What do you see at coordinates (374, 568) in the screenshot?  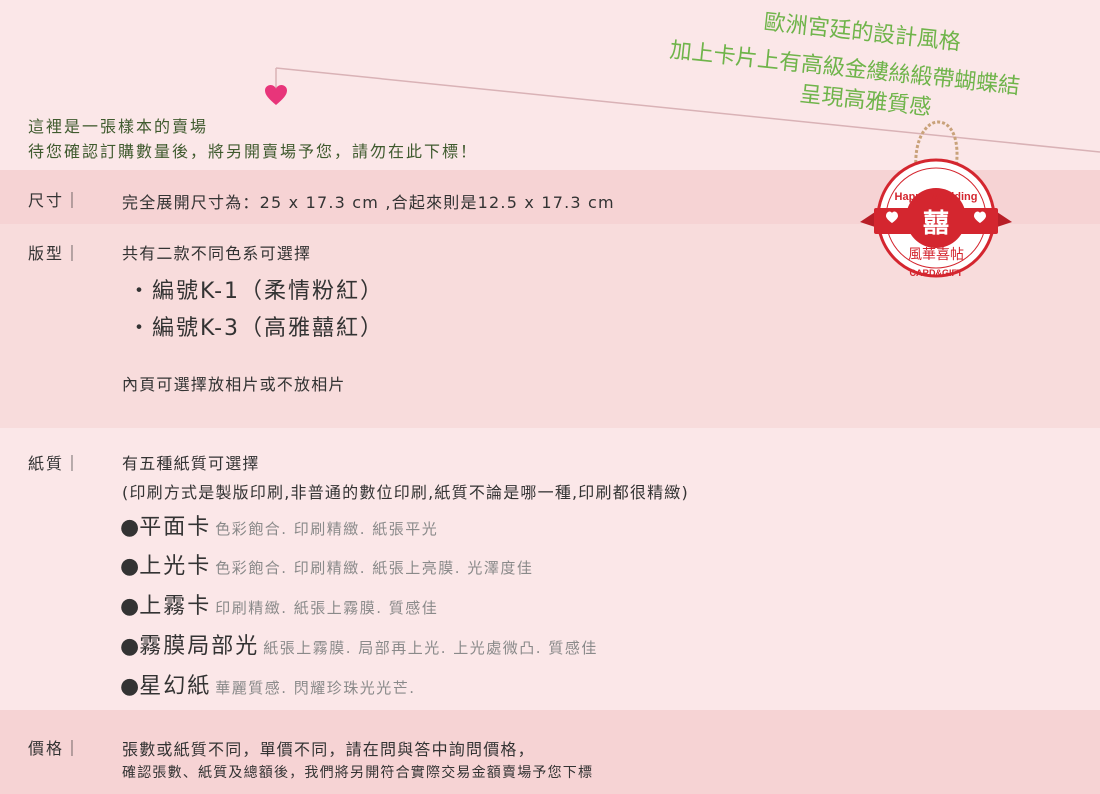 I see `paper-option-desc: 色彩飽合. 印刷精緻. 紙張上亮膜. 光澤度佳` at bounding box center [374, 568].